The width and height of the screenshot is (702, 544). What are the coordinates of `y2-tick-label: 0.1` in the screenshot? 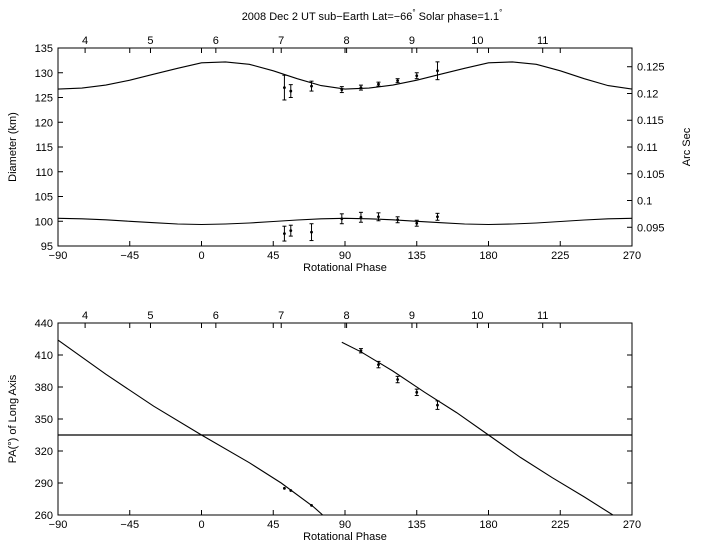 It's located at (644, 202).